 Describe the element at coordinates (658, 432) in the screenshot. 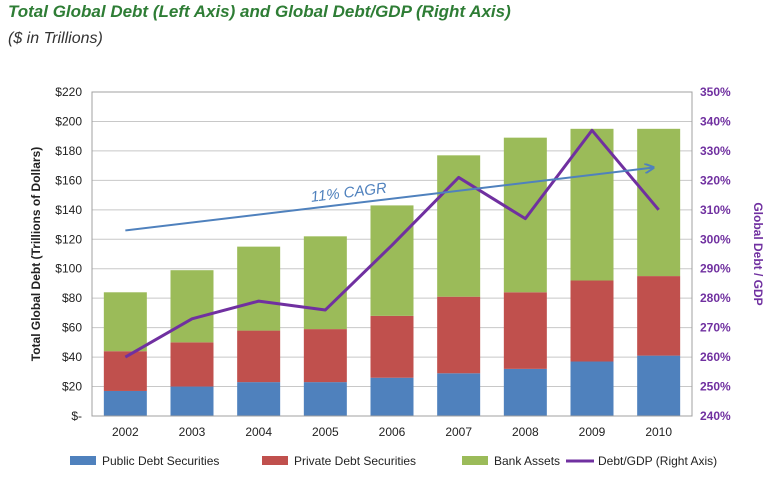

I see `x-tick-label: 2010` at that location.